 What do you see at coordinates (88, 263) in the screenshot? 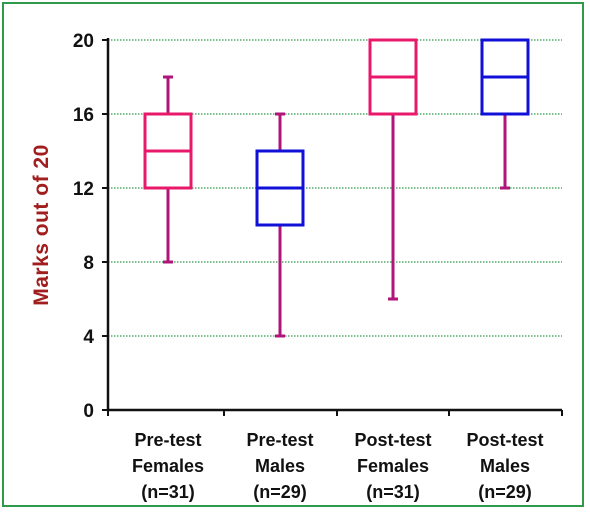
I see `y-tick-label-8: 8` at bounding box center [88, 263].